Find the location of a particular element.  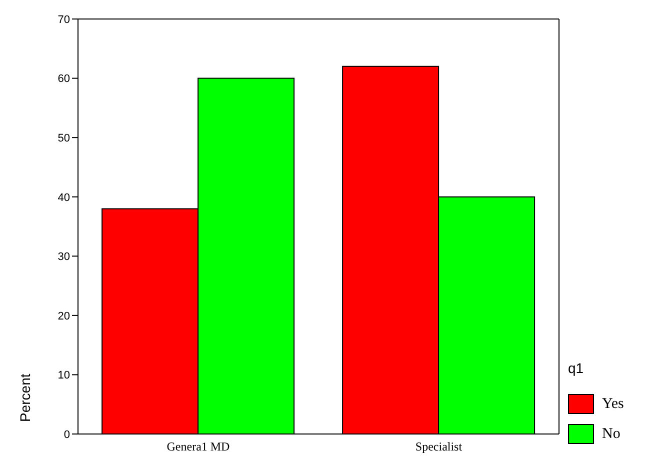

legend-title: q1 is located at coordinates (576, 368).